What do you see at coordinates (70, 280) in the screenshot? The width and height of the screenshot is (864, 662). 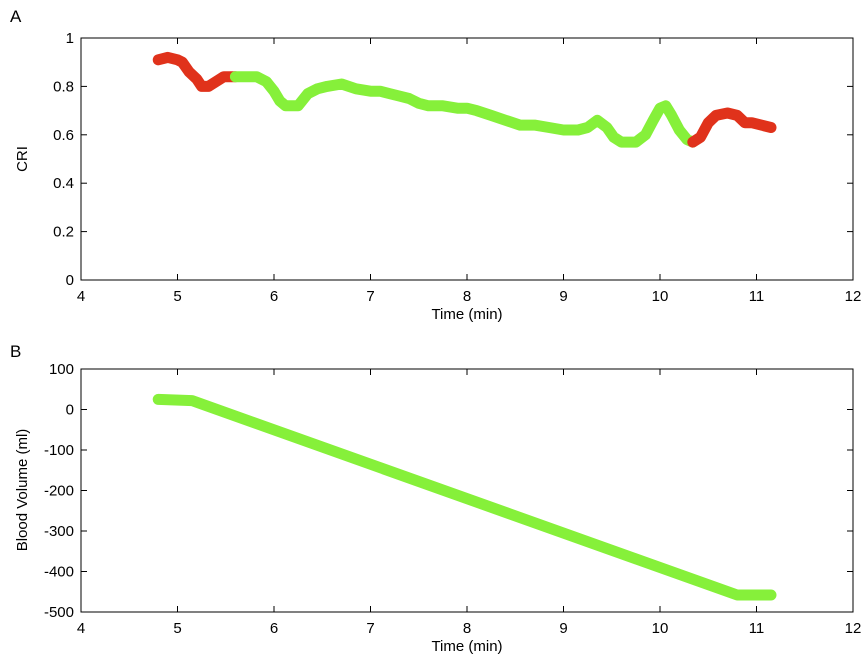 I see `panel-a-y-tick-label: 0` at bounding box center [70, 280].